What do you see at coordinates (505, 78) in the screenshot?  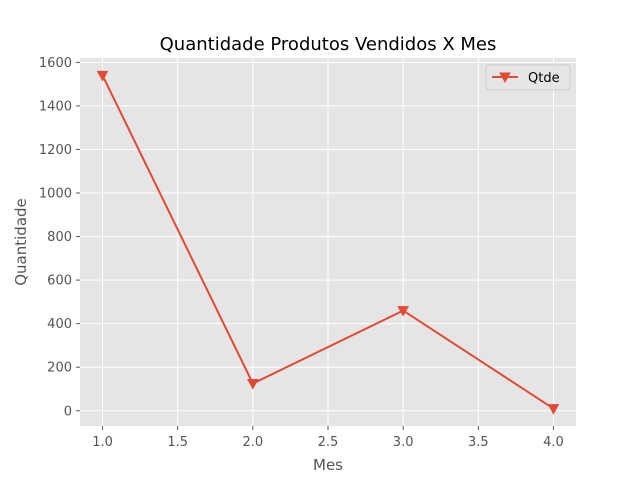 I see `legend-marker-icon` at bounding box center [505, 78].